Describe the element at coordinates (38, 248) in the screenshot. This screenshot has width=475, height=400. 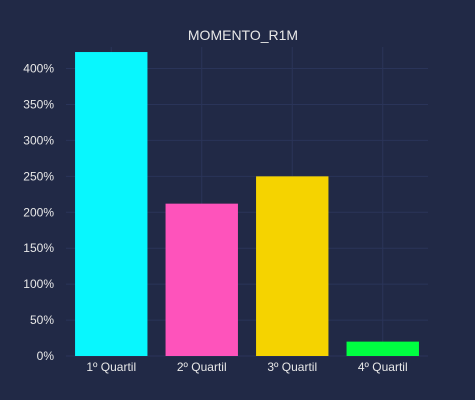
I see `y-tick-label: 150%` at that location.